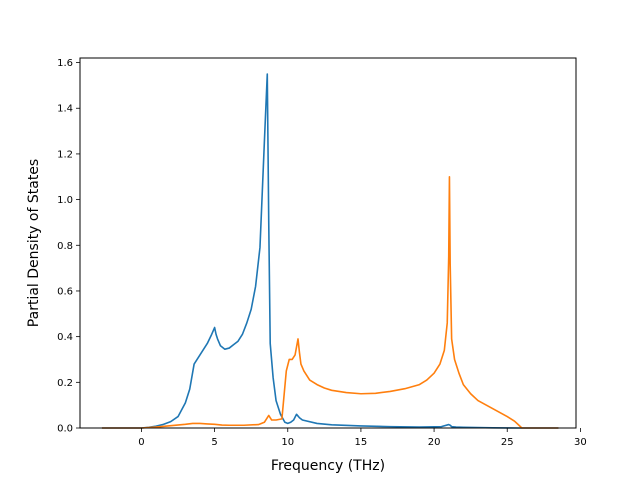  Describe the element at coordinates (580, 442) in the screenshot. I see `x-tick-label: 30` at that location.